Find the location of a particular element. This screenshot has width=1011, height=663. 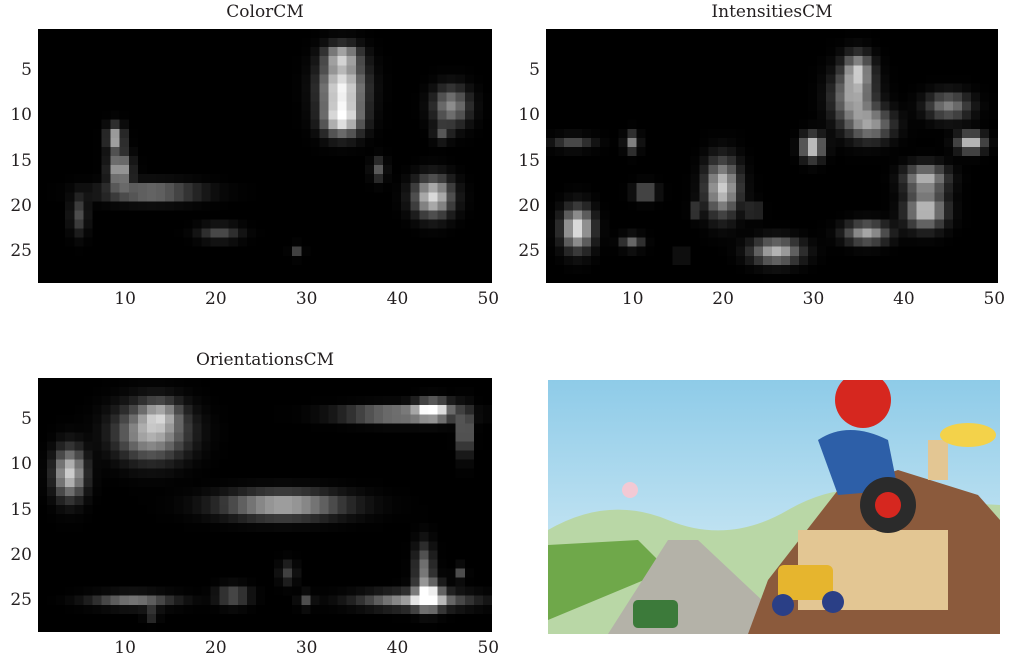

kart-wheel-hub is located at coordinates (888, 505).